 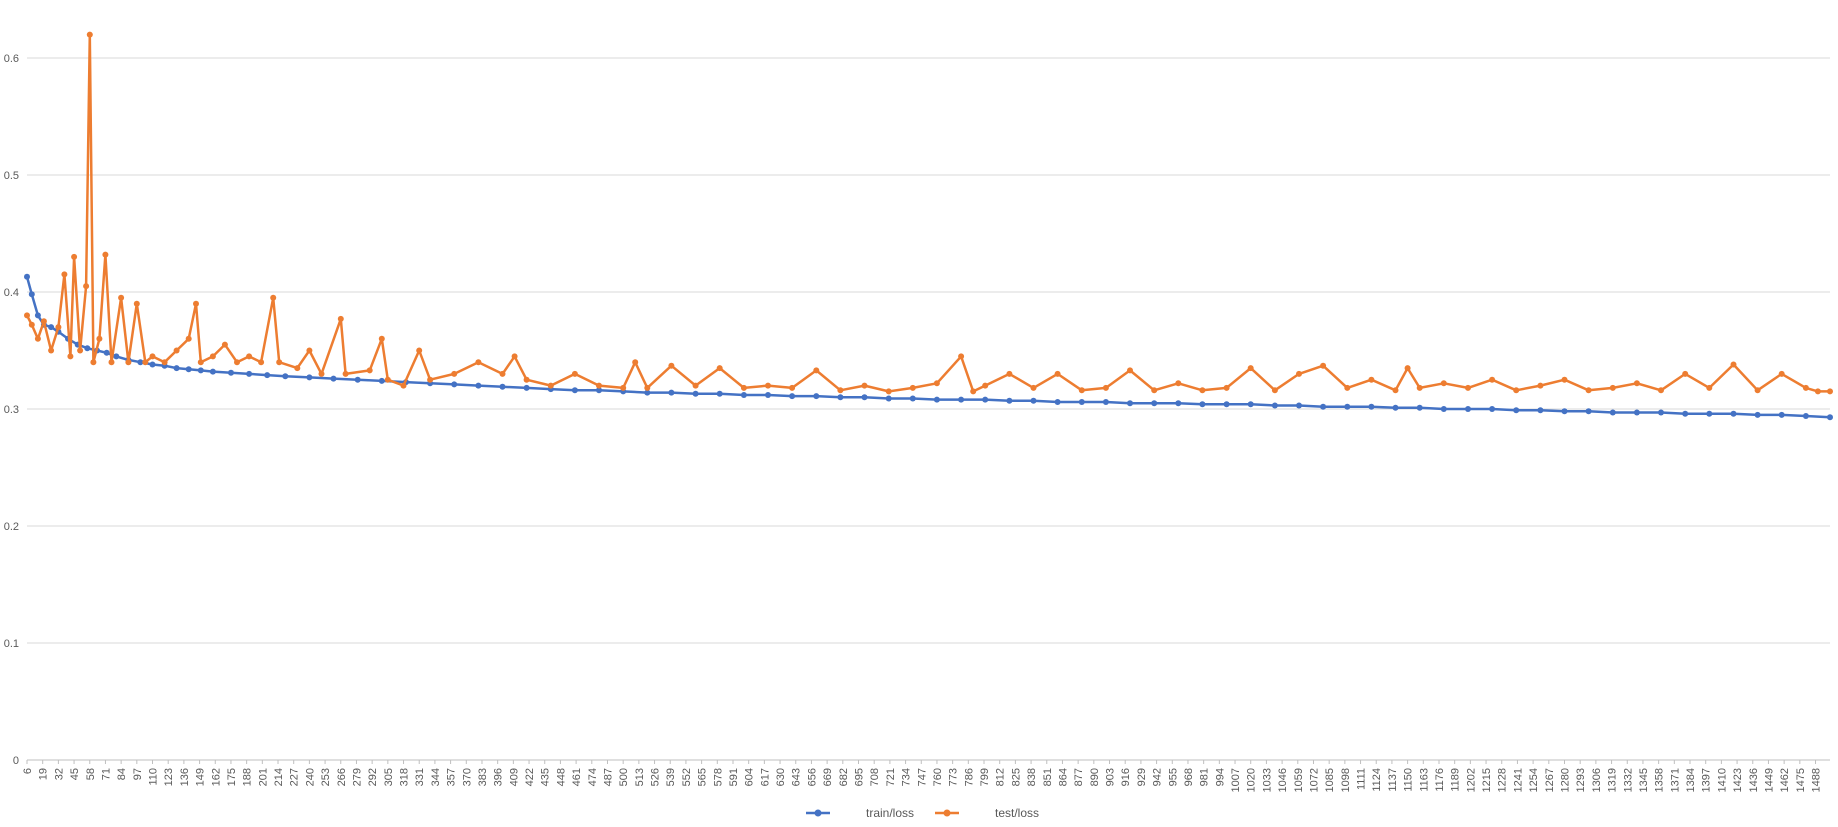 I want to click on x-tick-label: 1306, so click(x=1597, y=780).